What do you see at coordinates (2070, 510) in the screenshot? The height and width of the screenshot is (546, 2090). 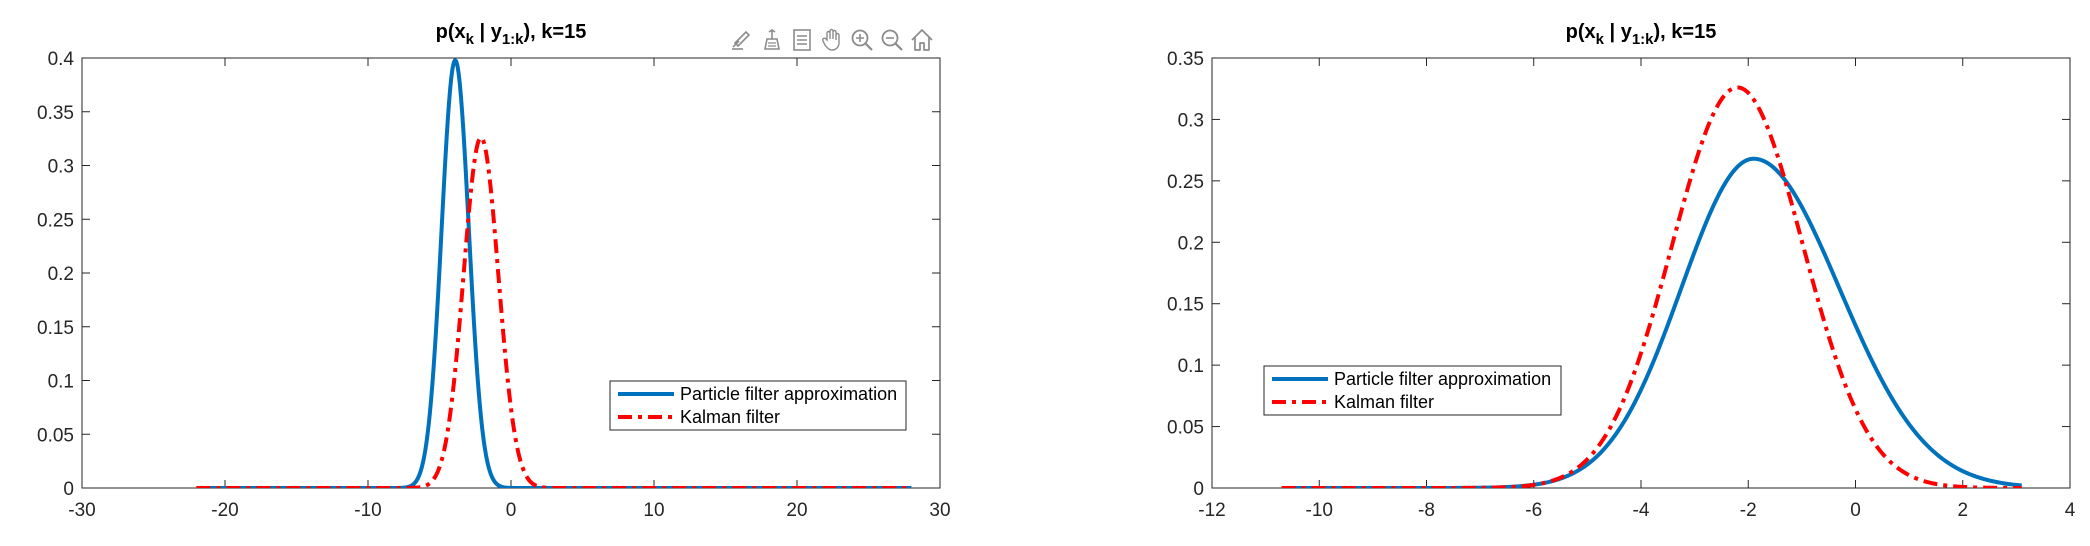 I see `x-tick-label: 4` at bounding box center [2070, 510].